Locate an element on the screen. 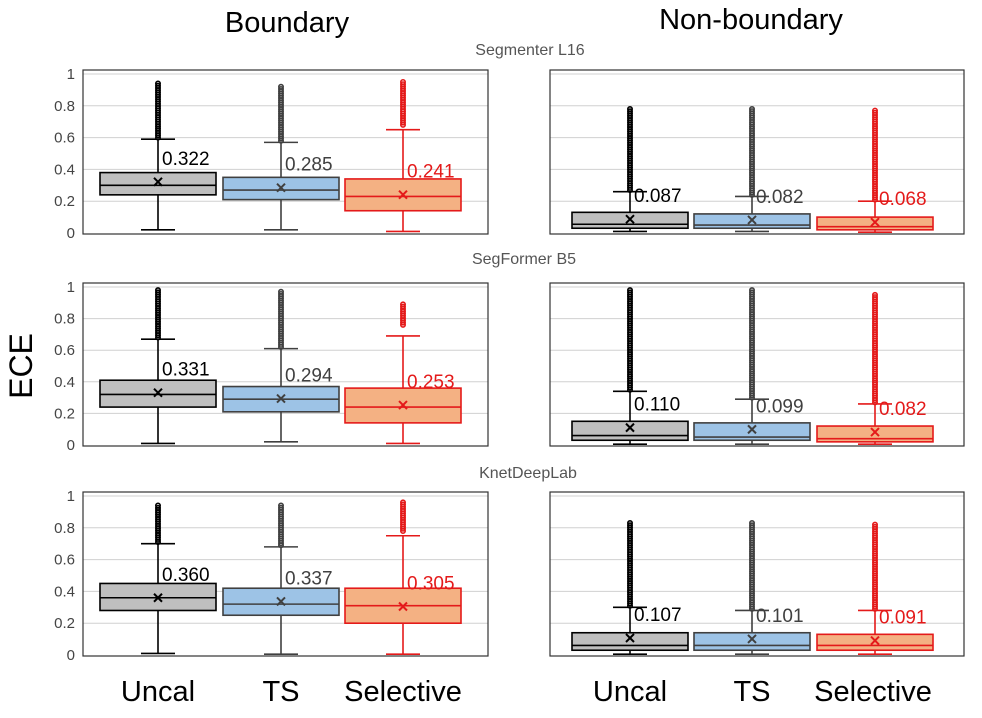 Image resolution: width=982 pixels, height=718 pixels. mean-label: 0.107 is located at coordinates (658, 615).